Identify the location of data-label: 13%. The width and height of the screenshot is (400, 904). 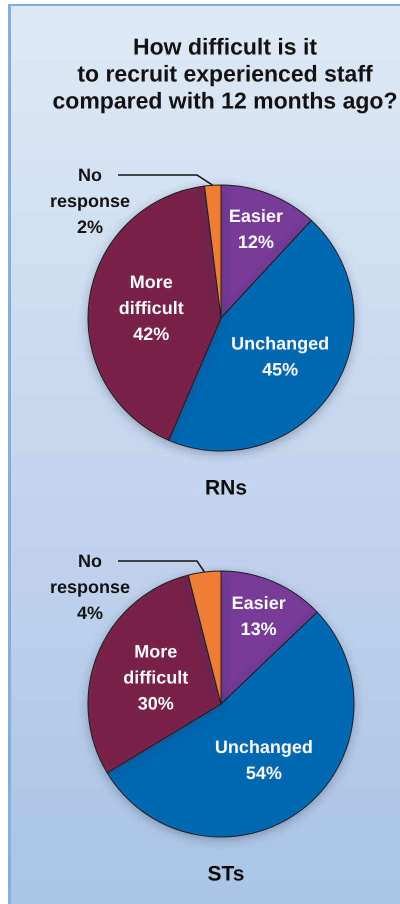
(258, 628).